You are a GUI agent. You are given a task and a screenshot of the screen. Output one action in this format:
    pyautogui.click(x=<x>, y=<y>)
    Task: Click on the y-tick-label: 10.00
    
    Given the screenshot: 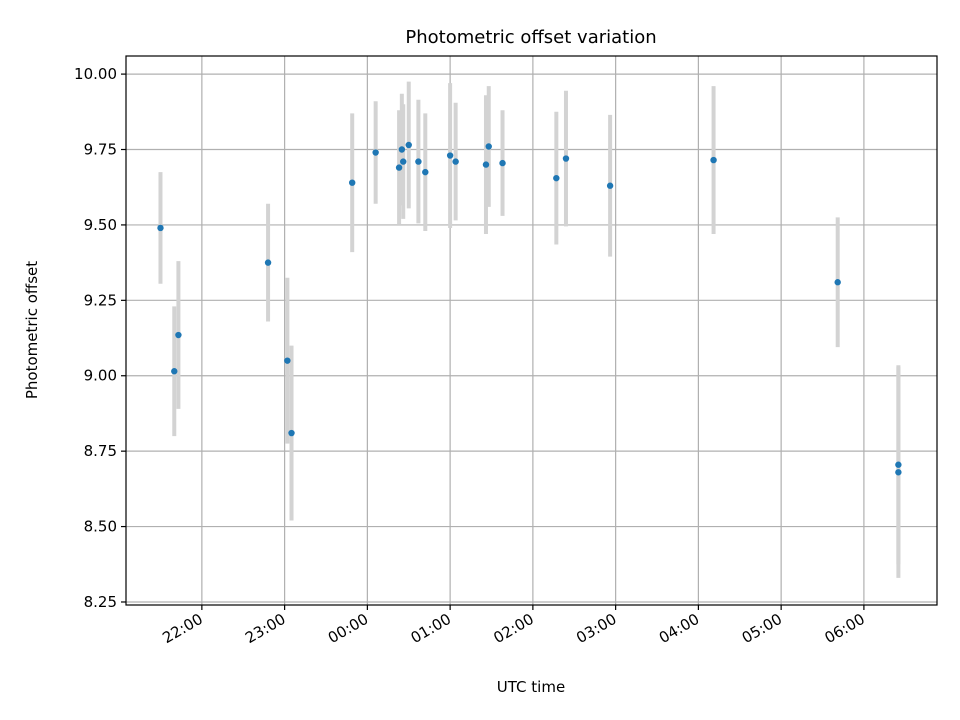 What is the action you would take?
    pyautogui.click(x=95, y=74)
    